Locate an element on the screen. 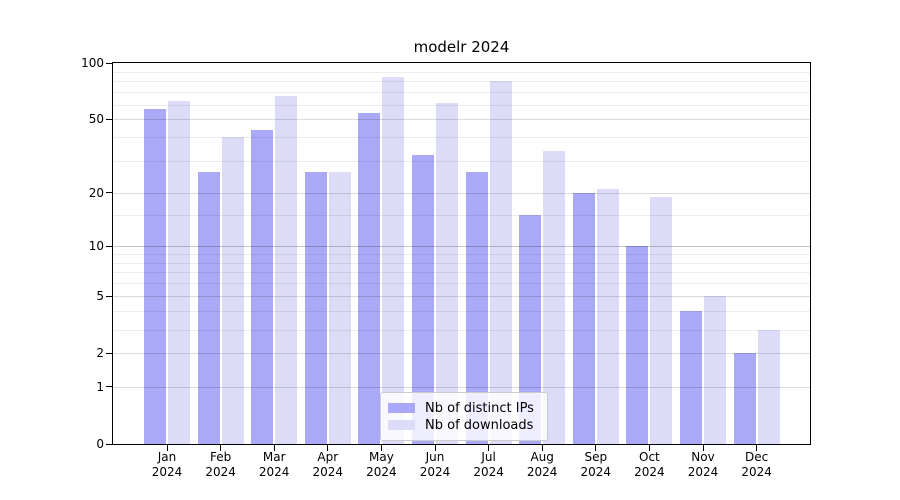  x-tick-month: Jun is located at coordinates (435, 457).